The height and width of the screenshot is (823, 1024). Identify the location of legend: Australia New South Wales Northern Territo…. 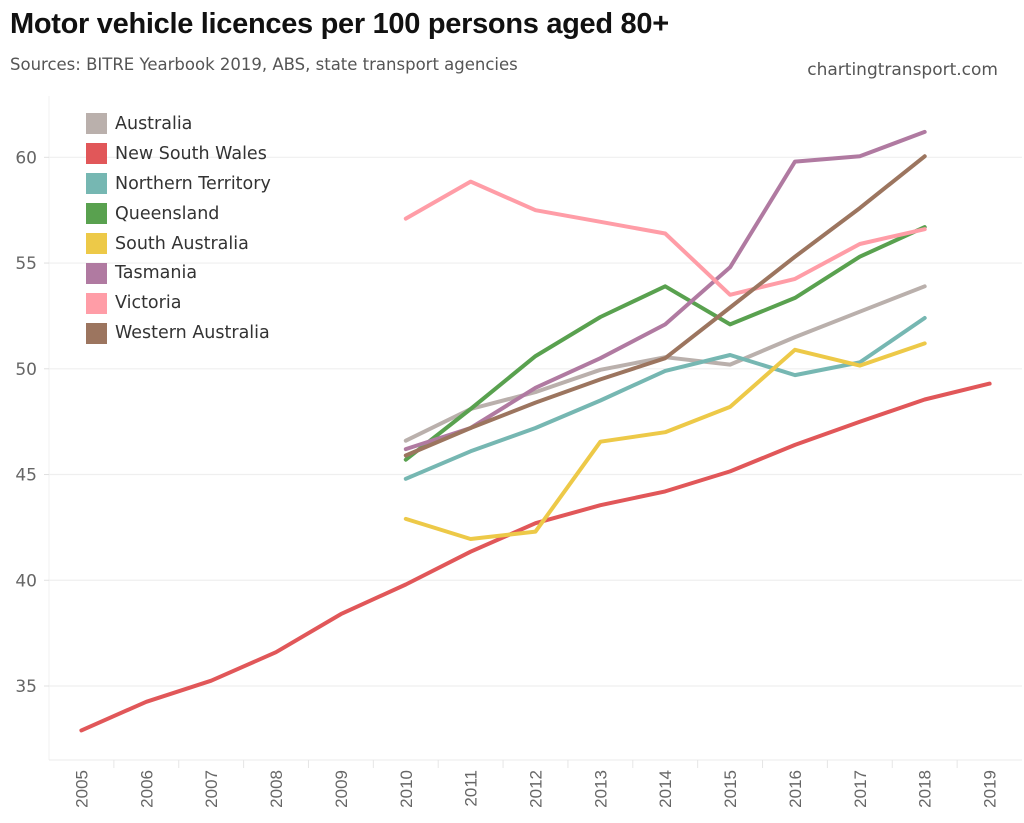
(178, 228).